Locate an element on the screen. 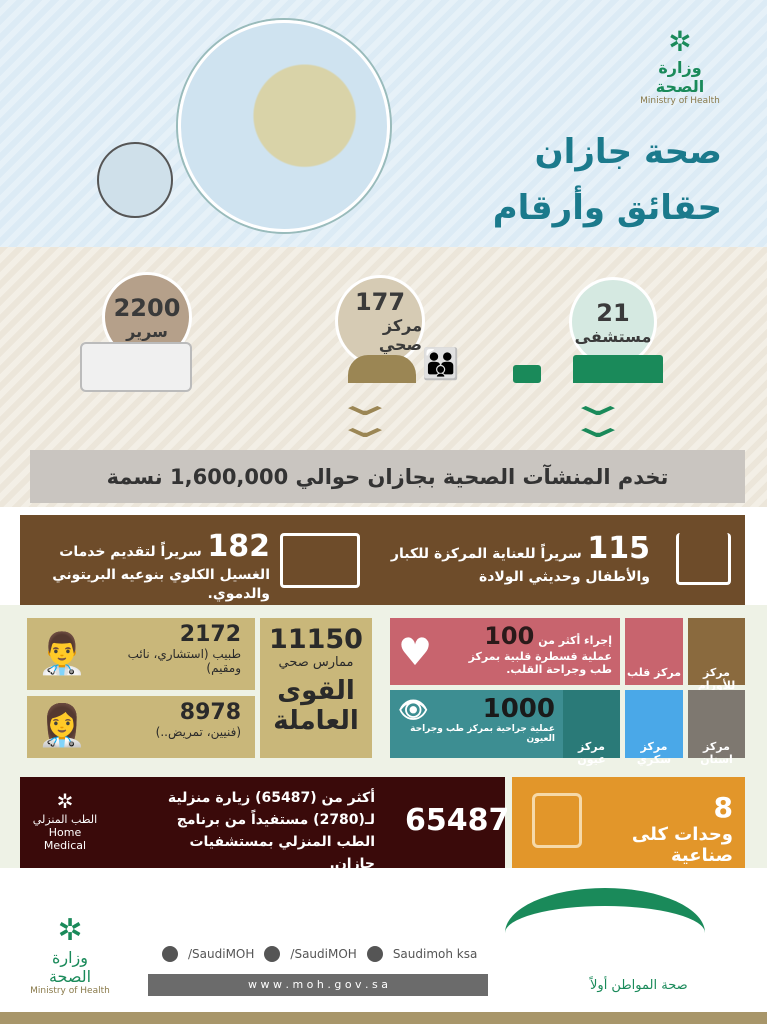 The width and height of the screenshot is (767, 1024). hospital-icon is located at coordinates (618, 369).